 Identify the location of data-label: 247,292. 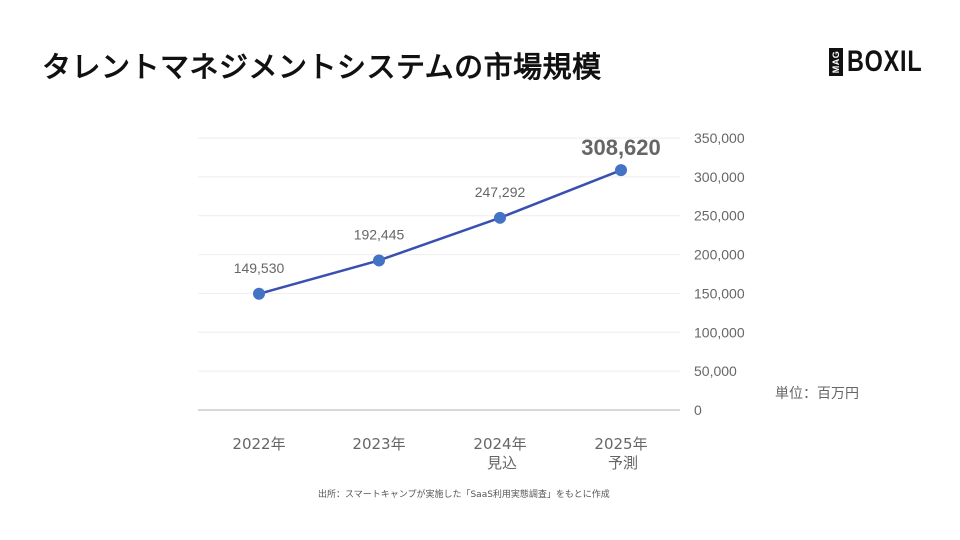
(500, 192).